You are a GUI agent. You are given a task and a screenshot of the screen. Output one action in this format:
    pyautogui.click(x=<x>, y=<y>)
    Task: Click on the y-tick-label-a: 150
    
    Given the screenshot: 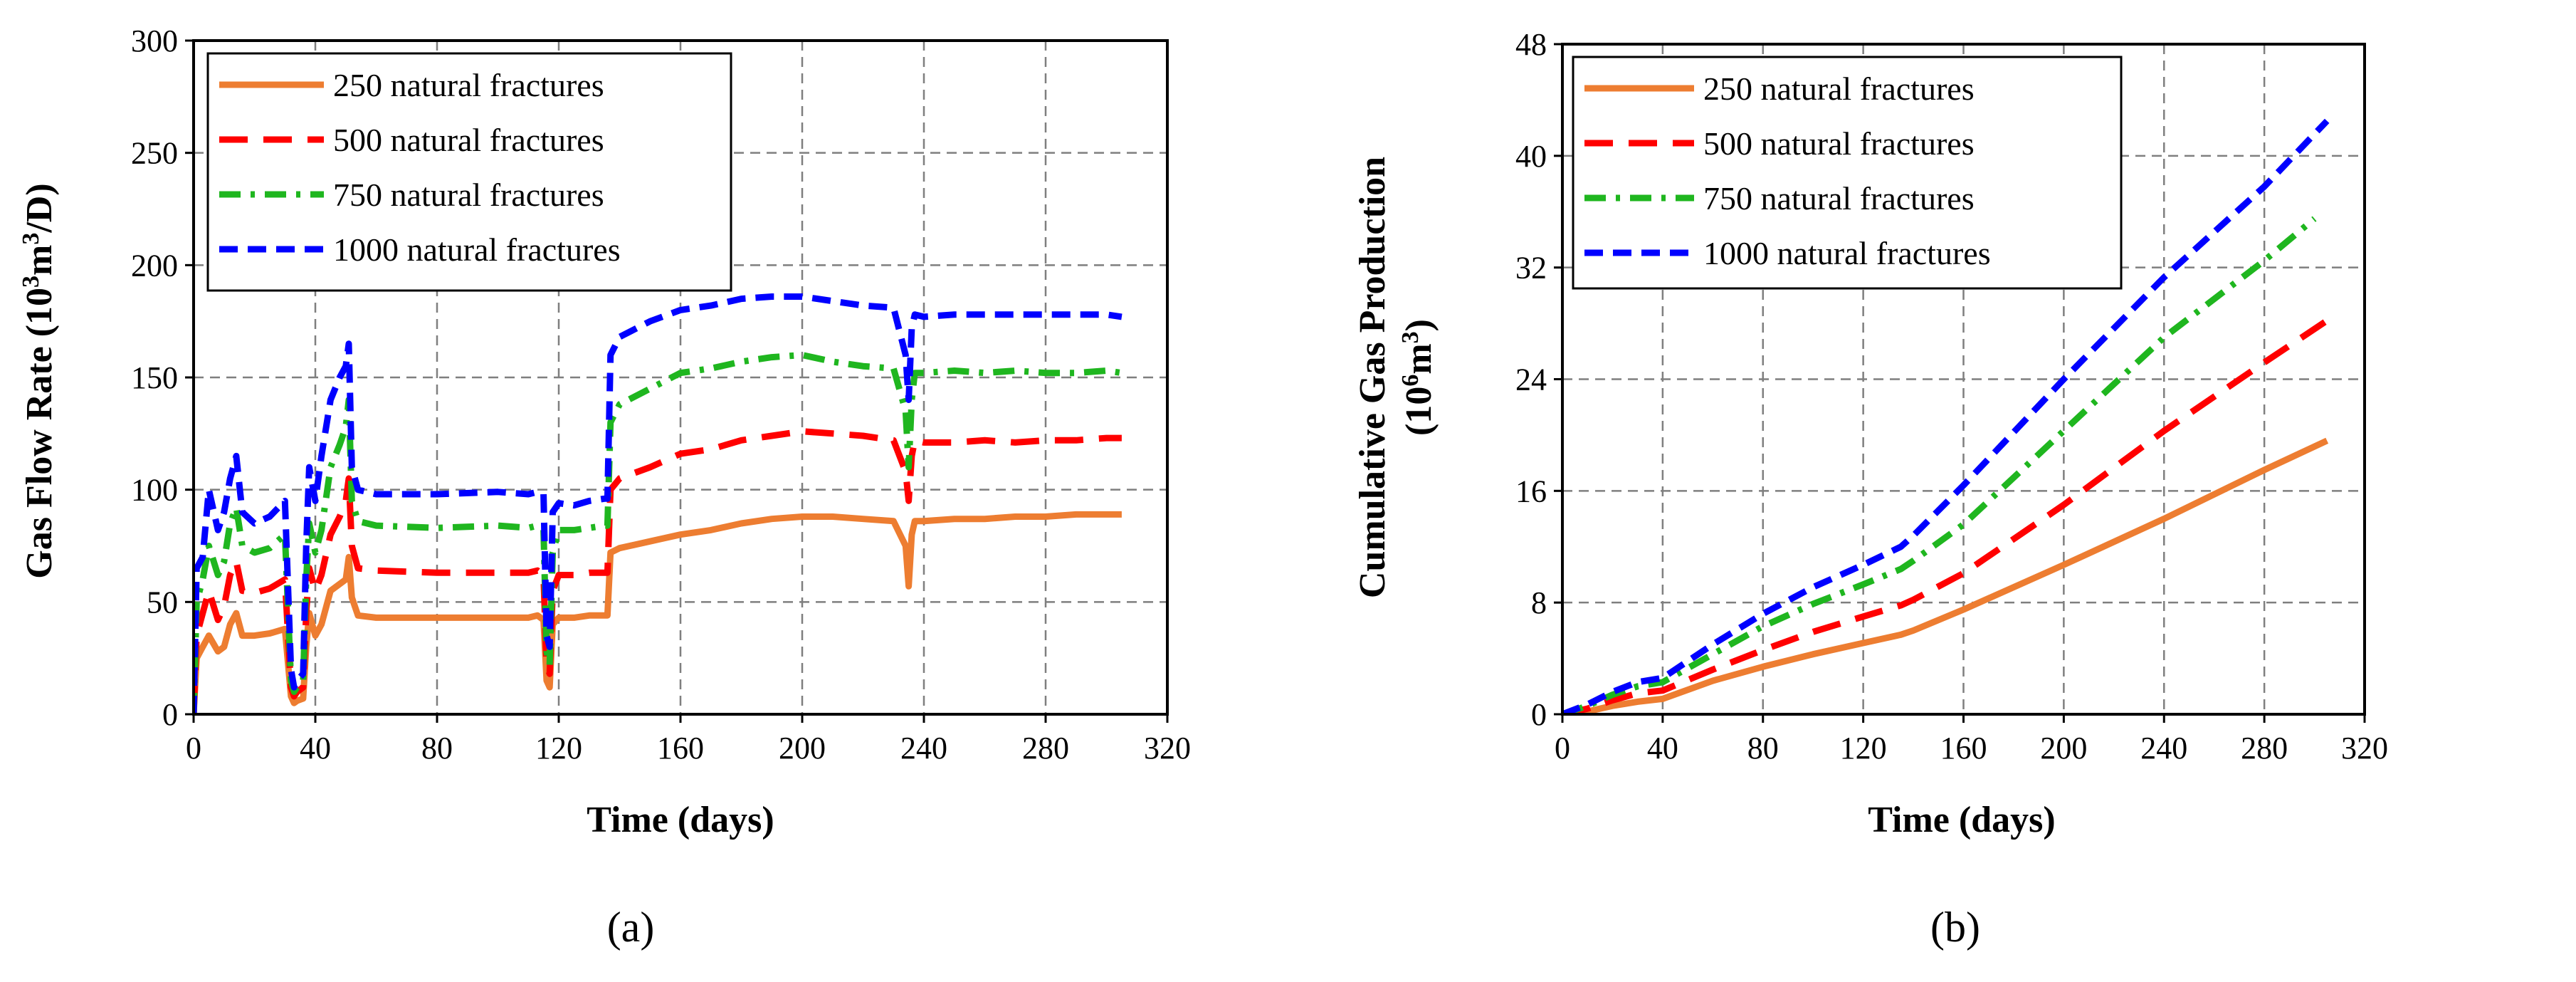 What is the action you would take?
    pyautogui.click(x=155, y=378)
    